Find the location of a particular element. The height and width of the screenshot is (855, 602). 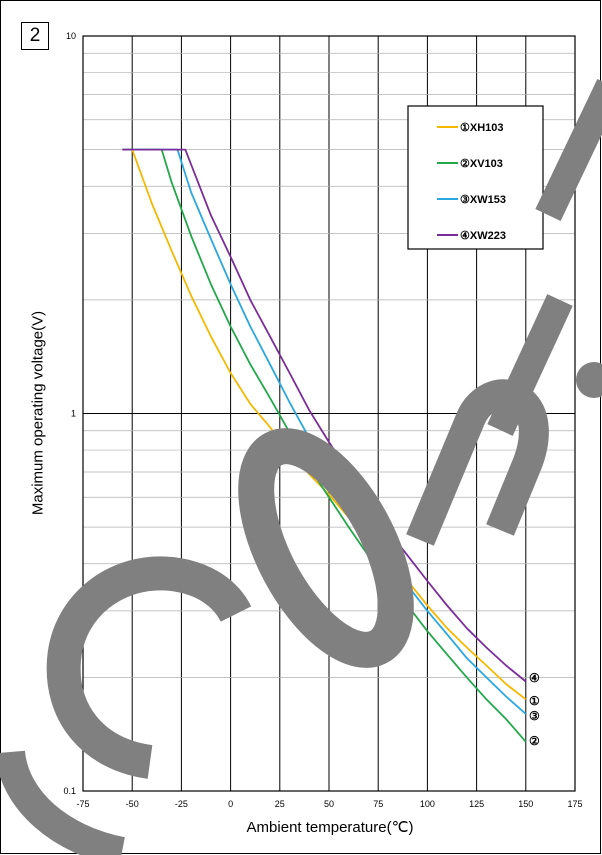

legend-box is located at coordinates (475, 177).